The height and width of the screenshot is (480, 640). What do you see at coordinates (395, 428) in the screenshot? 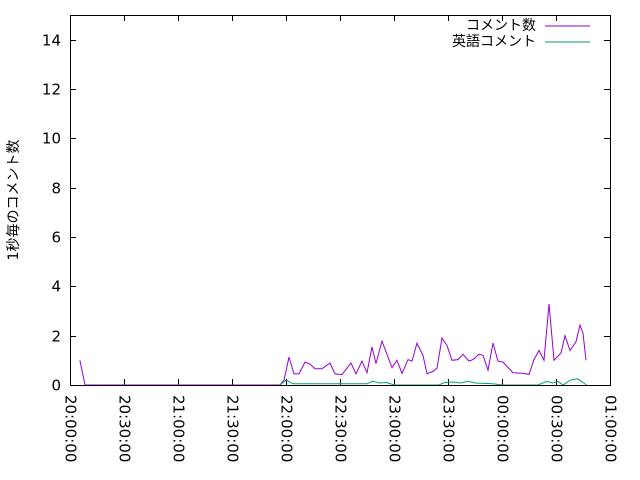
I see `x-tick-label: 23:00:00` at bounding box center [395, 428].